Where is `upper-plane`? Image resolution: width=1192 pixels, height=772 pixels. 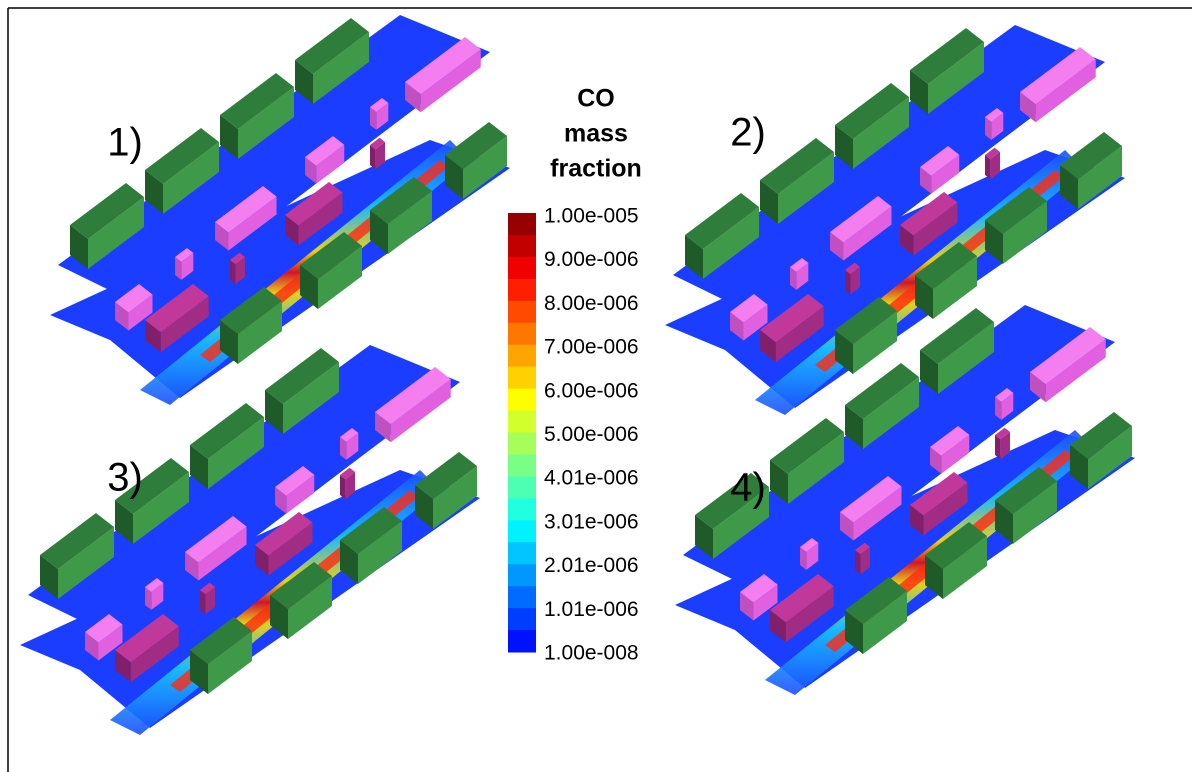
upper-plane is located at coordinates (899, 452).